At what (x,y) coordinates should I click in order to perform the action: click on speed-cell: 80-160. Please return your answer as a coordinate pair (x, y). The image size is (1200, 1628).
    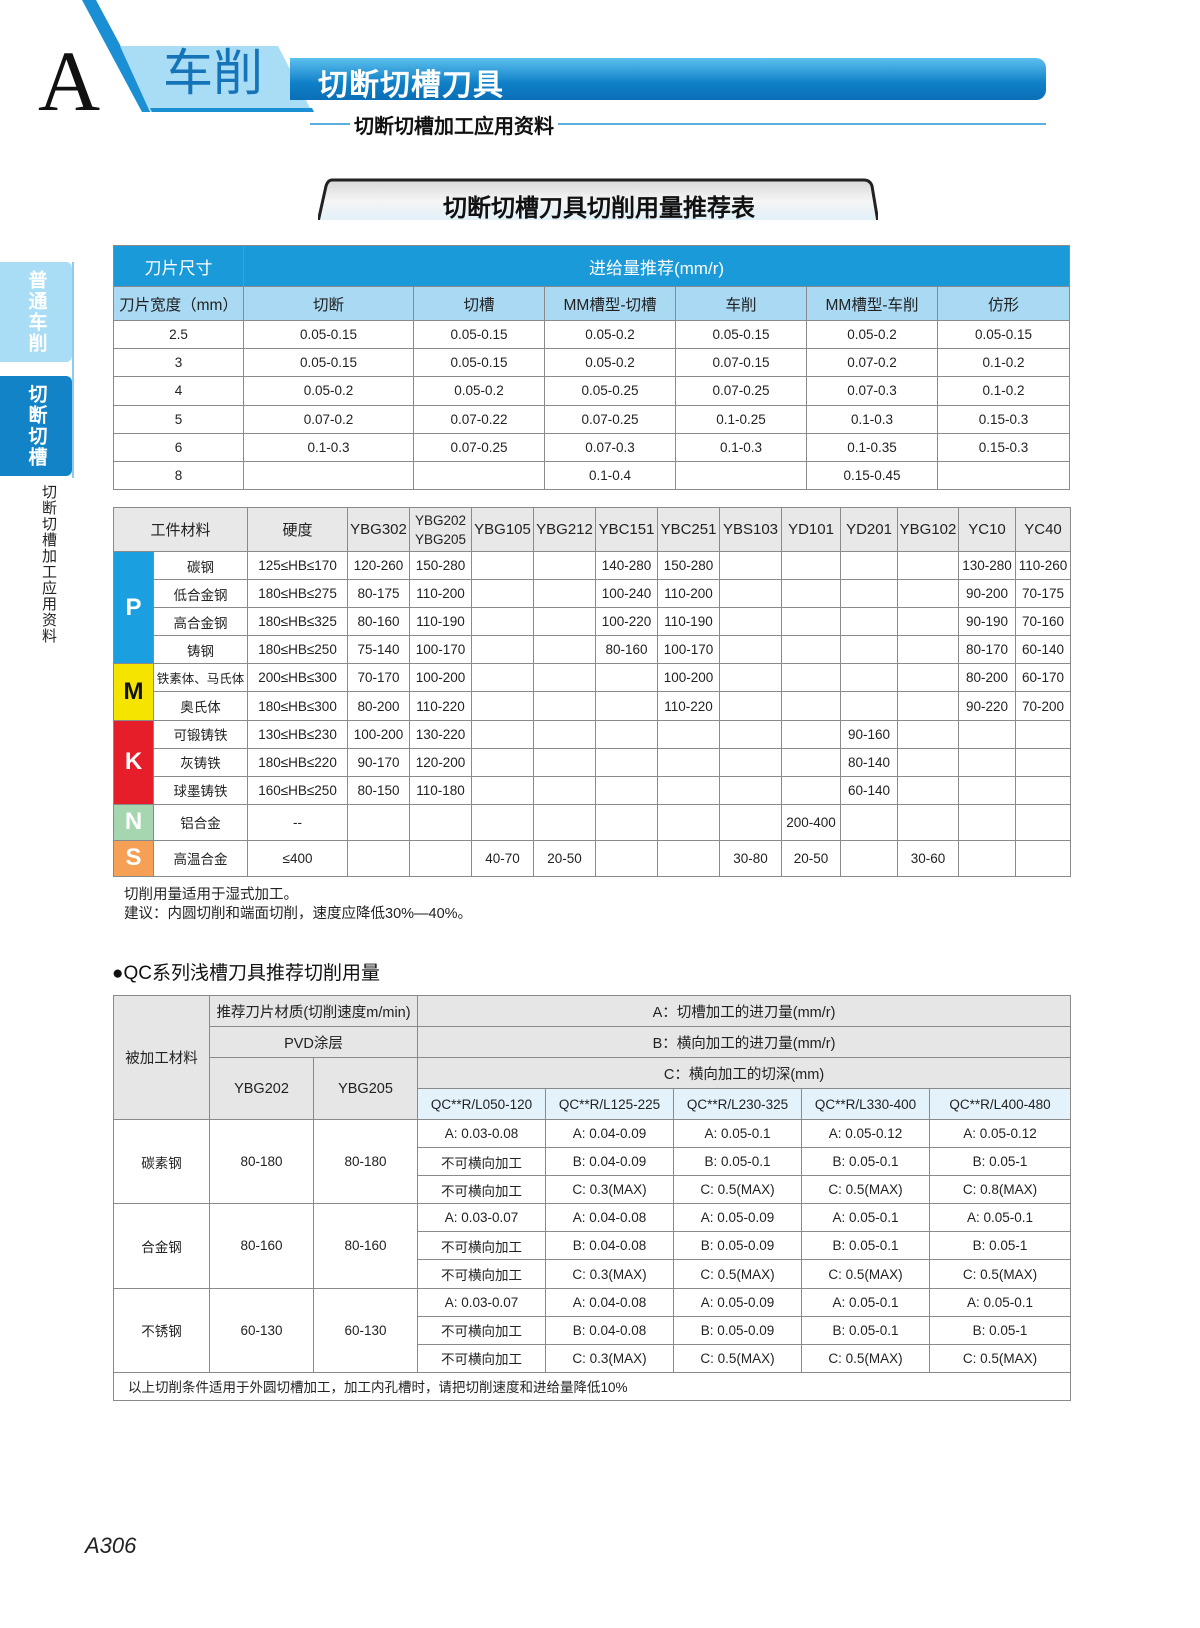
    Looking at the image, I should click on (627, 650).